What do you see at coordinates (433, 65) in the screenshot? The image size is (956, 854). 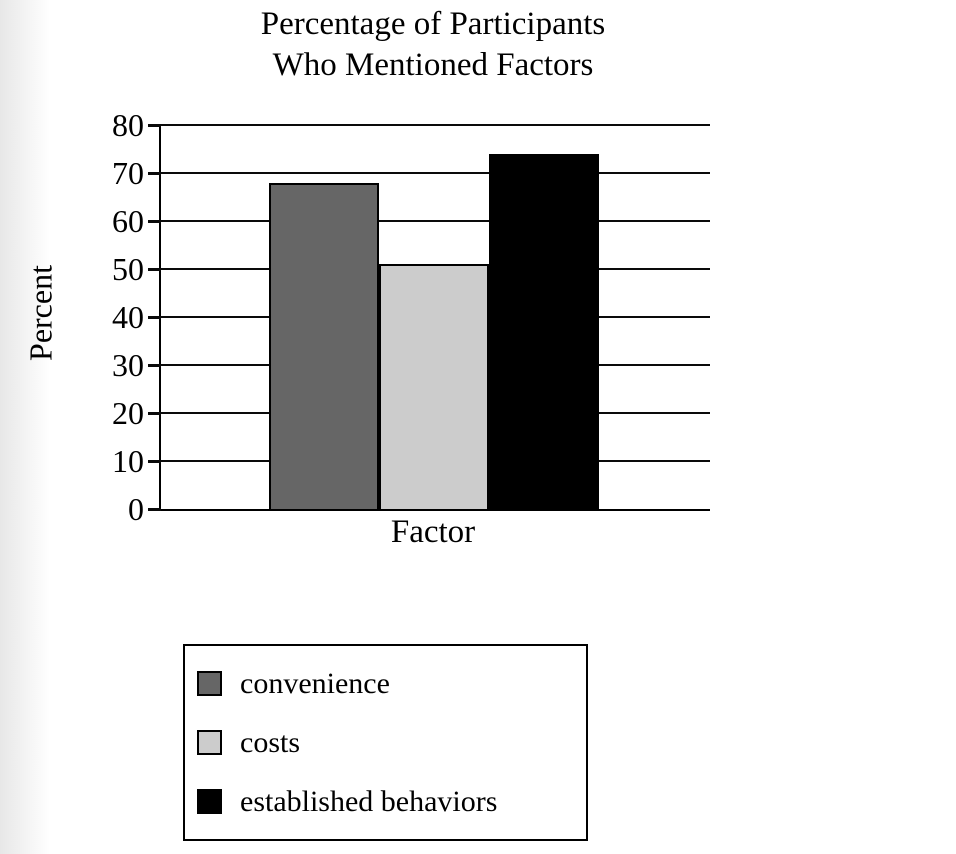 I see `chart-title-line-2: Who Mentioned Factors` at bounding box center [433, 65].